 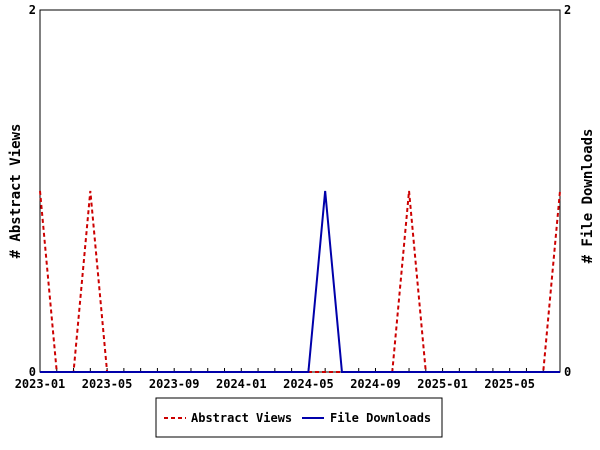 What do you see at coordinates (308, 384) in the screenshot?
I see `x-tick-label-2024-05: 2024-05` at bounding box center [308, 384].